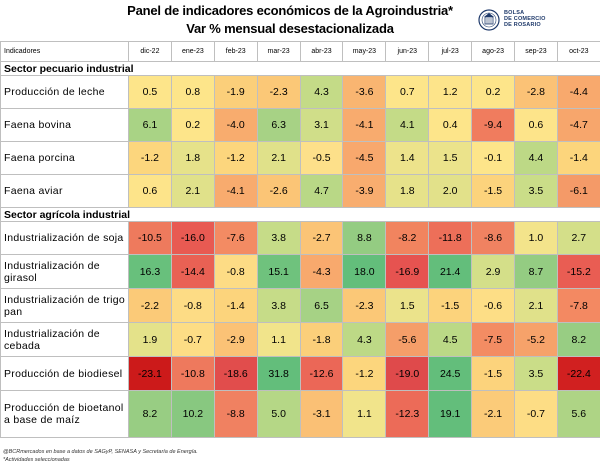 The width and height of the screenshot is (600, 473). What do you see at coordinates (450, 92) in the screenshot?
I see `value-cell: 1.2` at bounding box center [450, 92].